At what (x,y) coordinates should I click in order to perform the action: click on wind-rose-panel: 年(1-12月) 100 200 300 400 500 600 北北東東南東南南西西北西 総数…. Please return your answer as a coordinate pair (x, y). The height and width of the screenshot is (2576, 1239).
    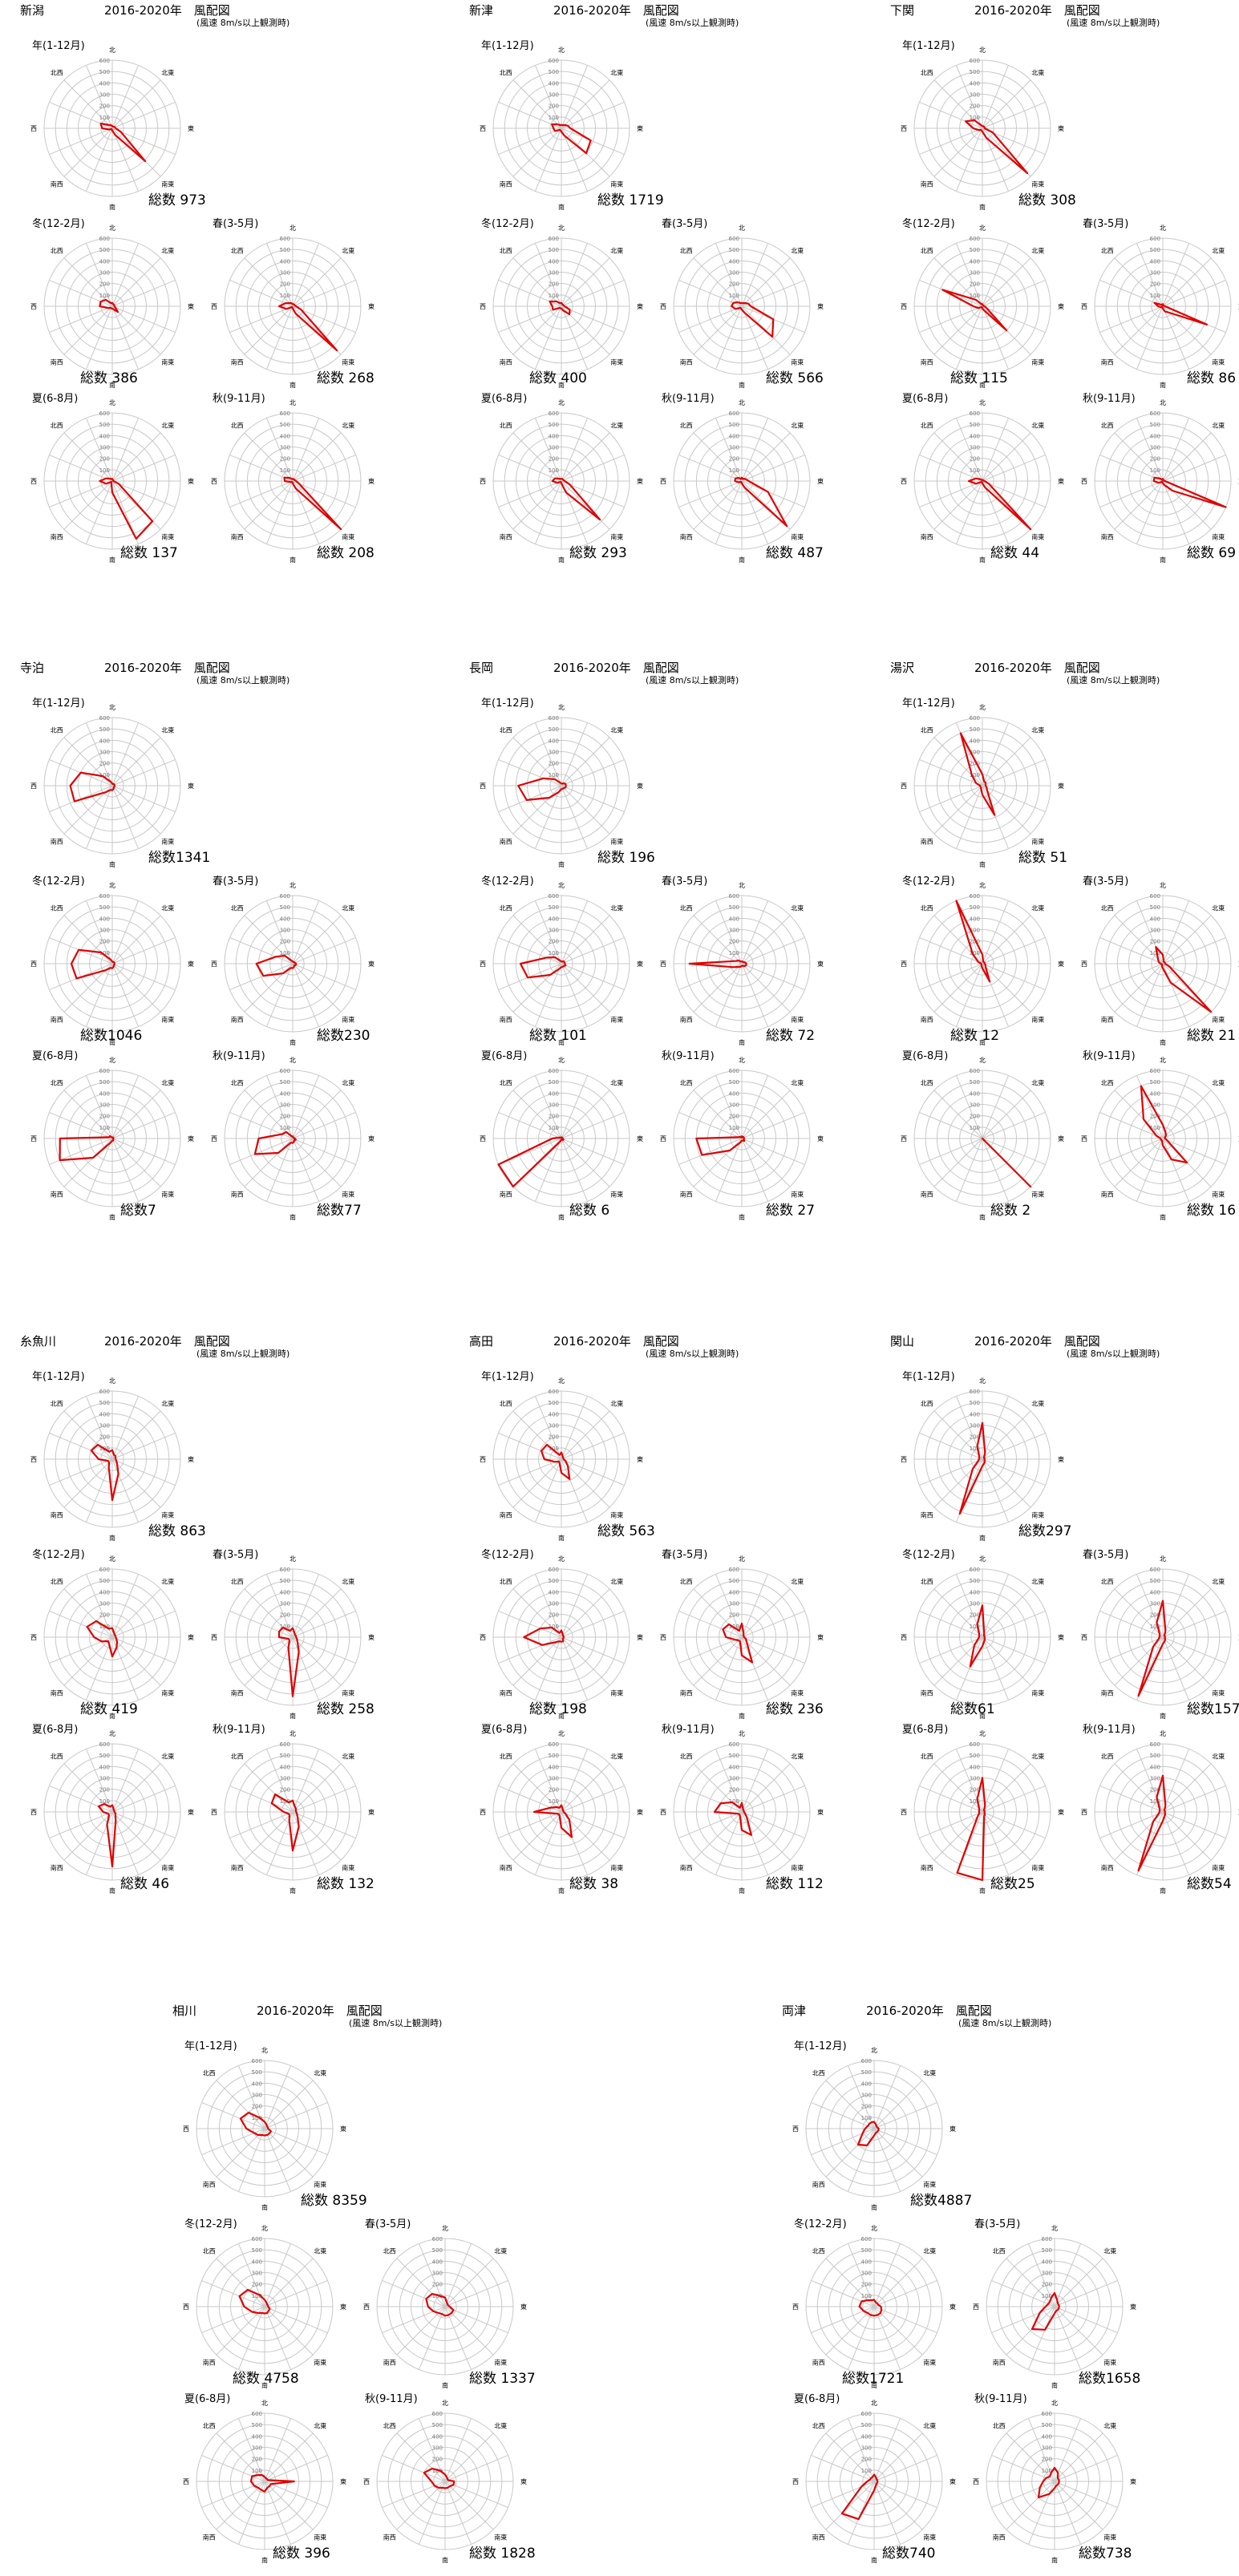
    Looking at the image, I should click on (567, 783).